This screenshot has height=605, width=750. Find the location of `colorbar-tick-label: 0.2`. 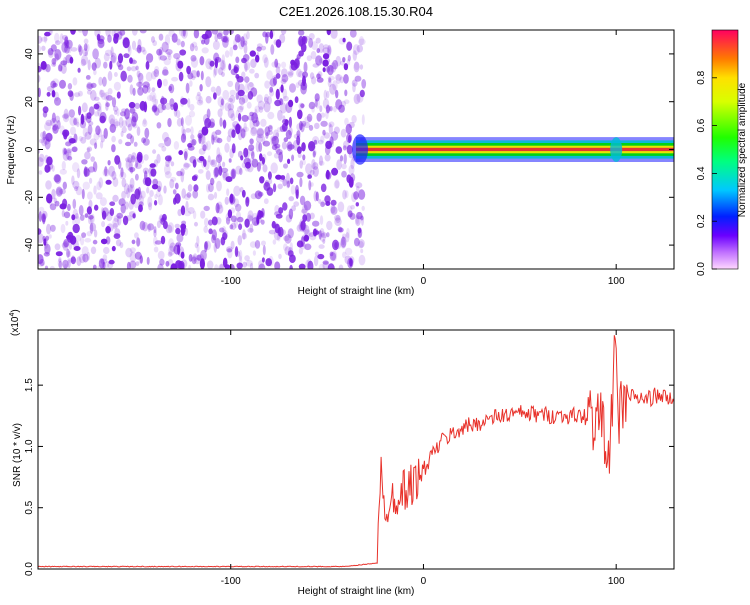

colorbar-tick-label: 0.2 is located at coordinates (701, 221).